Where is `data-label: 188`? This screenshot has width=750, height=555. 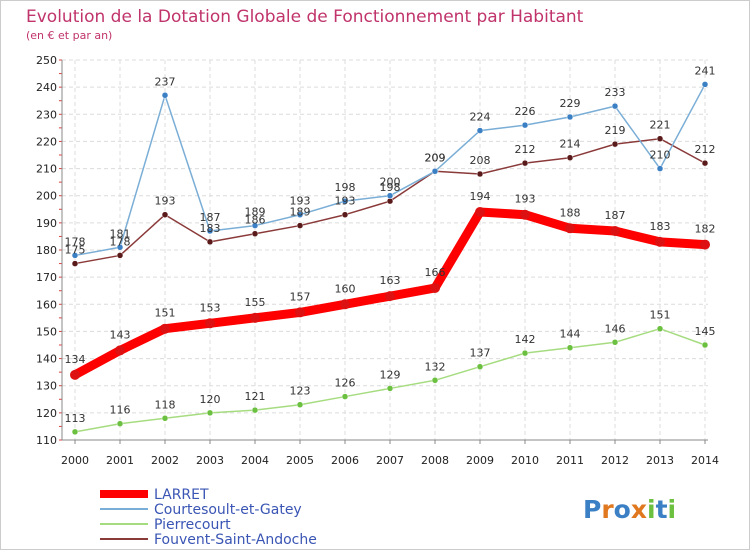 data-label: 188 is located at coordinates (570, 212).